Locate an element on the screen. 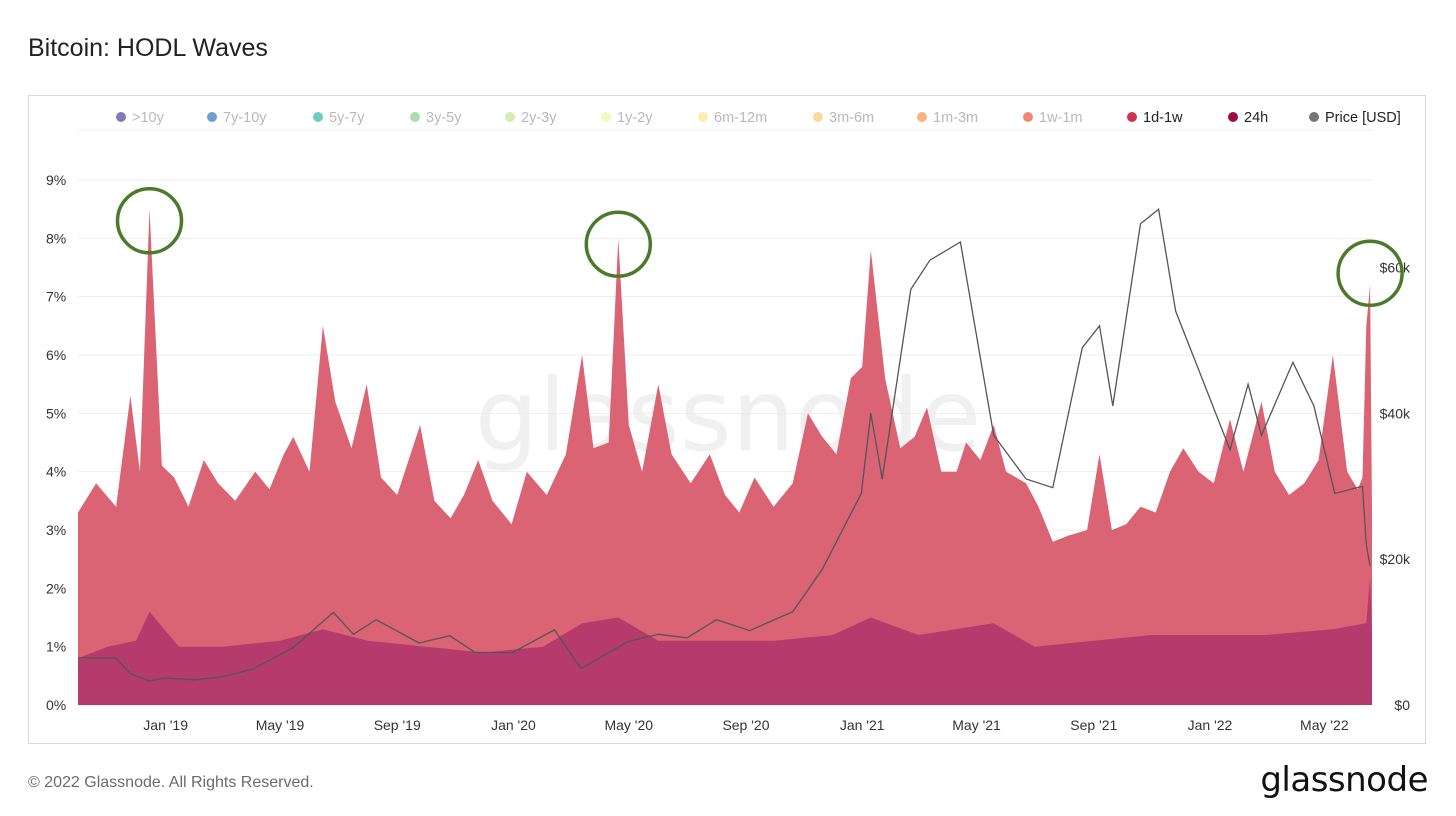  legend-label: 1d-1w is located at coordinates (1163, 118).